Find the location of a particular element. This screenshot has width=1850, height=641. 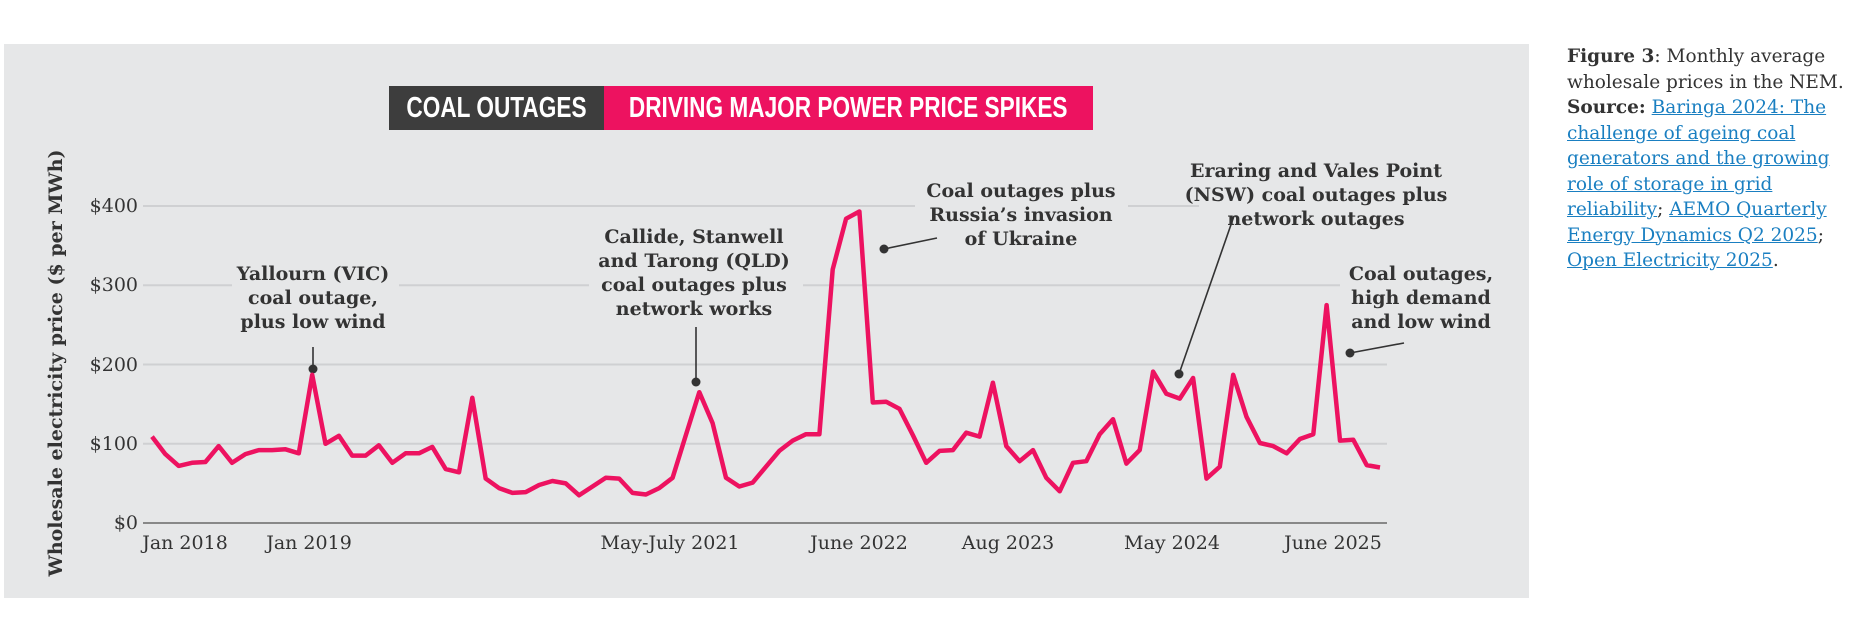

title-coal-outages: COAL OUTAGES is located at coordinates (496, 108).